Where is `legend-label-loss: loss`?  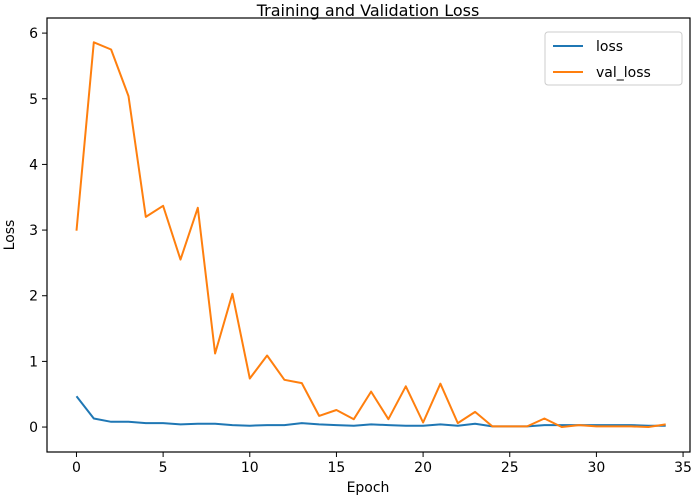 legend-label-loss: loss is located at coordinates (609, 47).